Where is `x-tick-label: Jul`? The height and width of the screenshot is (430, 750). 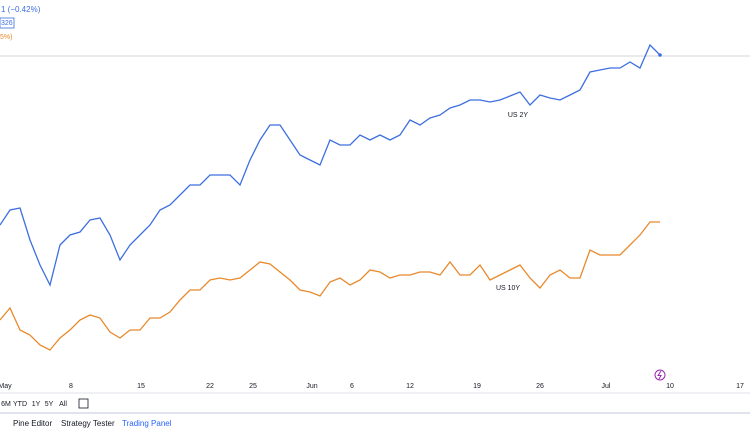 x-tick-label: Jul is located at coordinates (606, 386).